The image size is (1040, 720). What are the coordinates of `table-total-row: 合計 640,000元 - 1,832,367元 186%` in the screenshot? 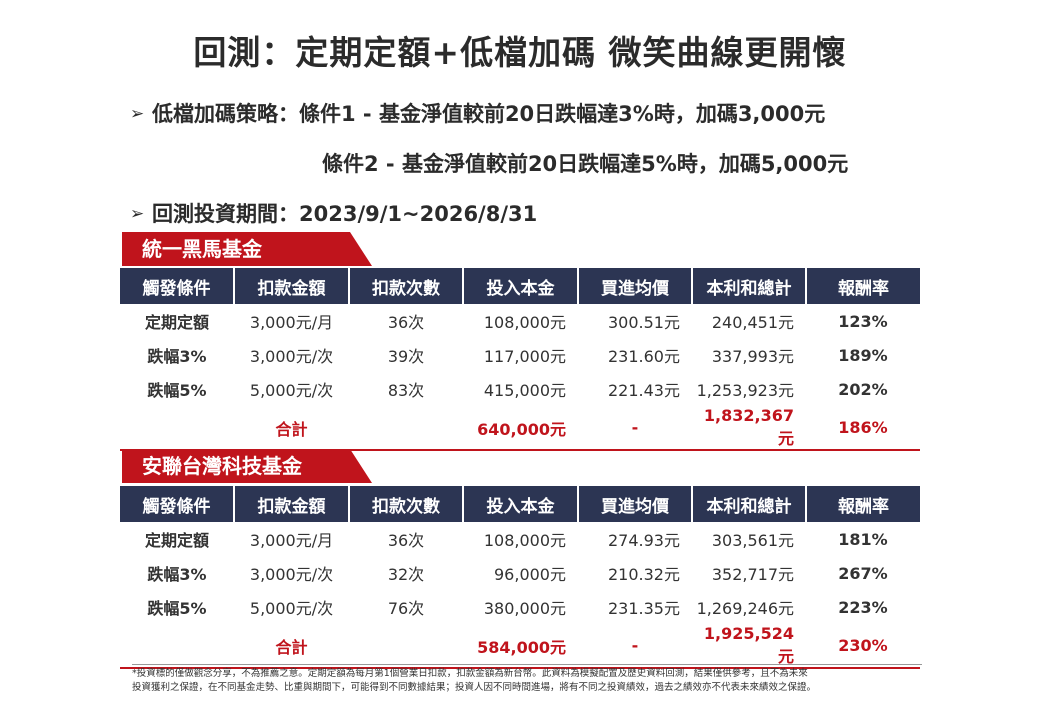 It's located at (520, 428).